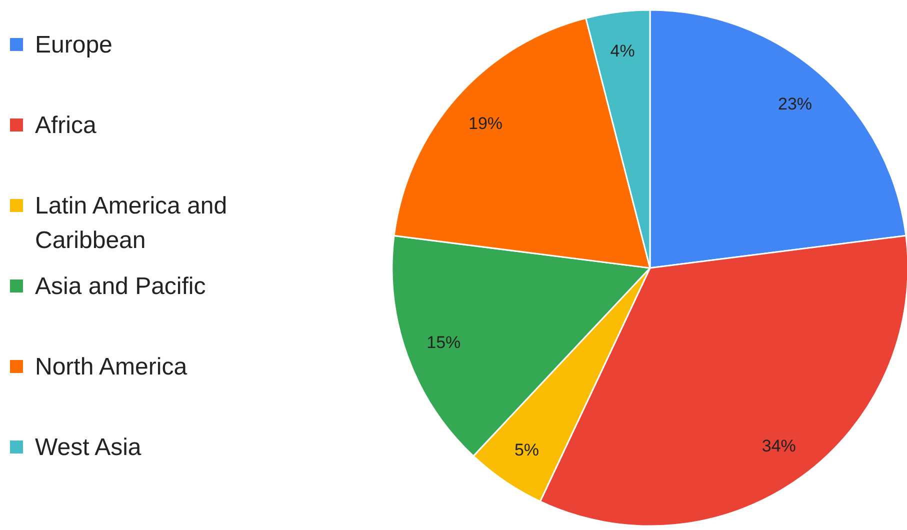  What do you see at coordinates (88, 447) in the screenshot?
I see `legend-label: West Asia` at bounding box center [88, 447].